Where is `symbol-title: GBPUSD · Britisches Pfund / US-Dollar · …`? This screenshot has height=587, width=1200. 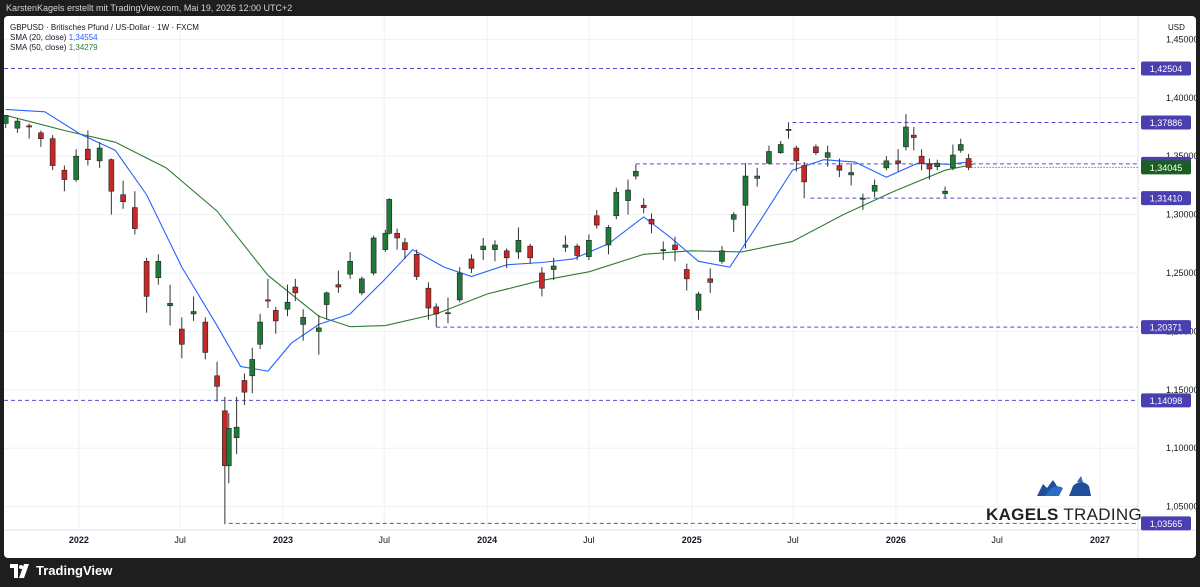
symbol-title: GBPUSD · Britisches Pfund / US-Dollar · … is located at coordinates (104, 27).